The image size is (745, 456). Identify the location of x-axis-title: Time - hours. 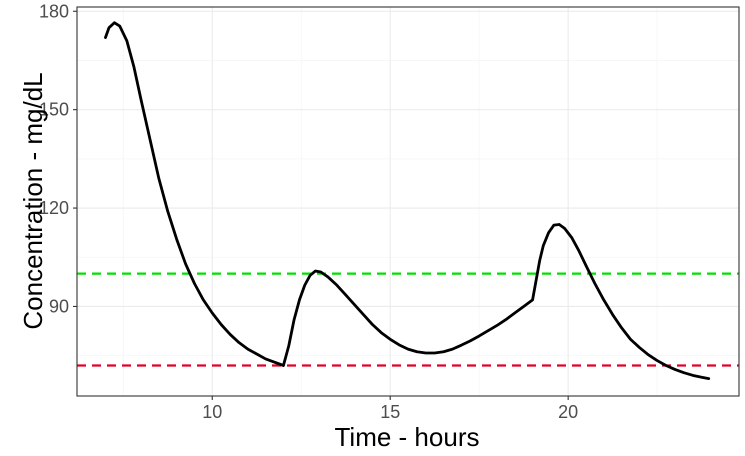
(407, 437).